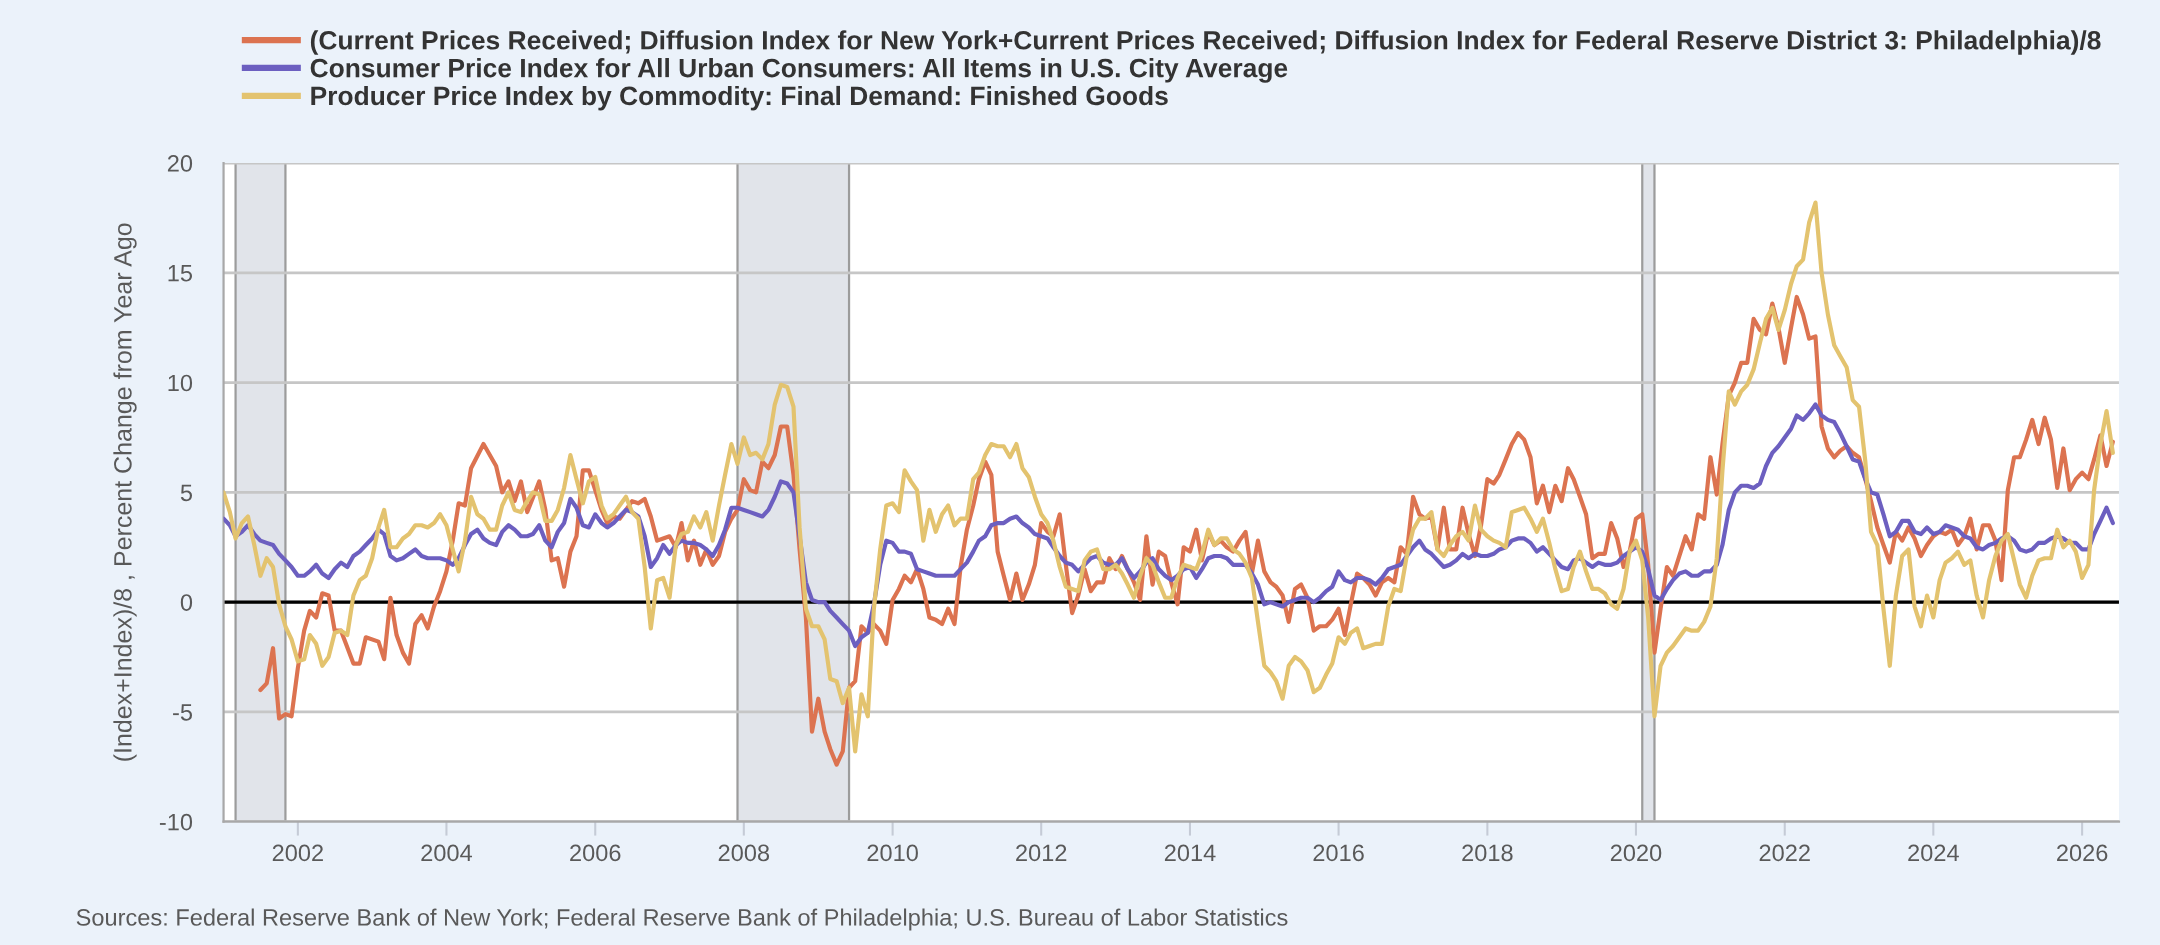 This screenshot has width=2160, height=945. Describe the element at coordinates (186, 493) in the screenshot. I see `y-tick-label: 5` at that location.